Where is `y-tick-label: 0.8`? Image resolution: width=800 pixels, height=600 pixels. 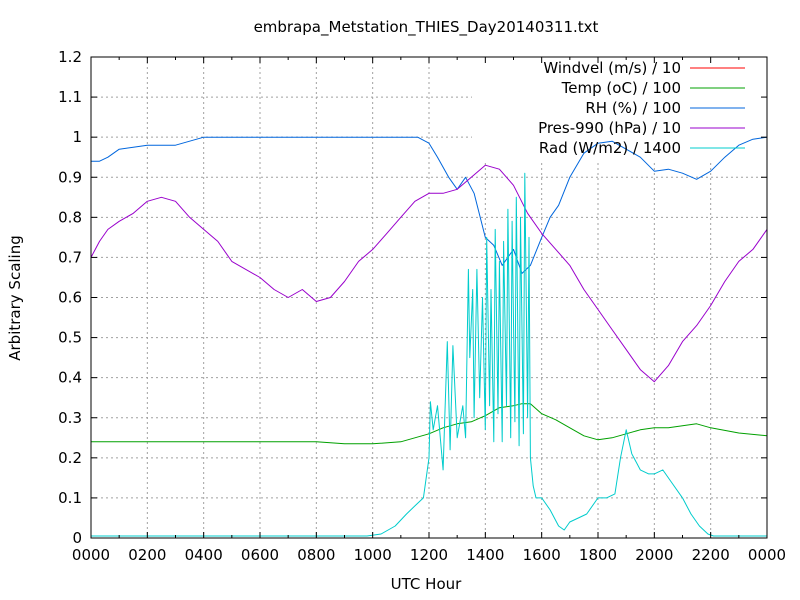
y-tick-label: 0.8 is located at coordinates (70, 217).